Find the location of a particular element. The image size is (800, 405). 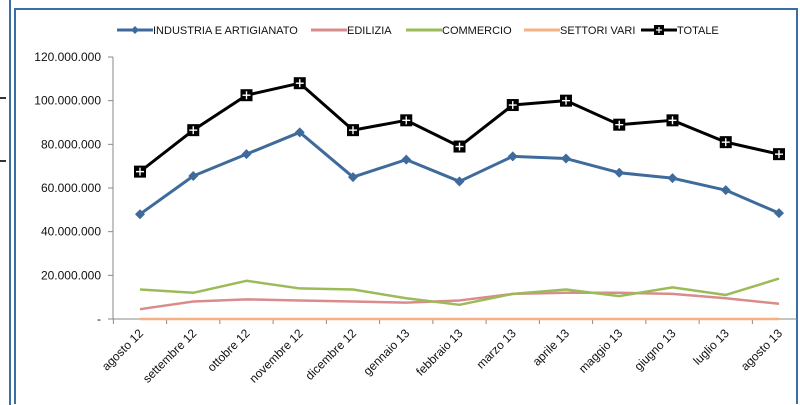

x-tick-label: maggio 13 is located at coordinates (601, 351).